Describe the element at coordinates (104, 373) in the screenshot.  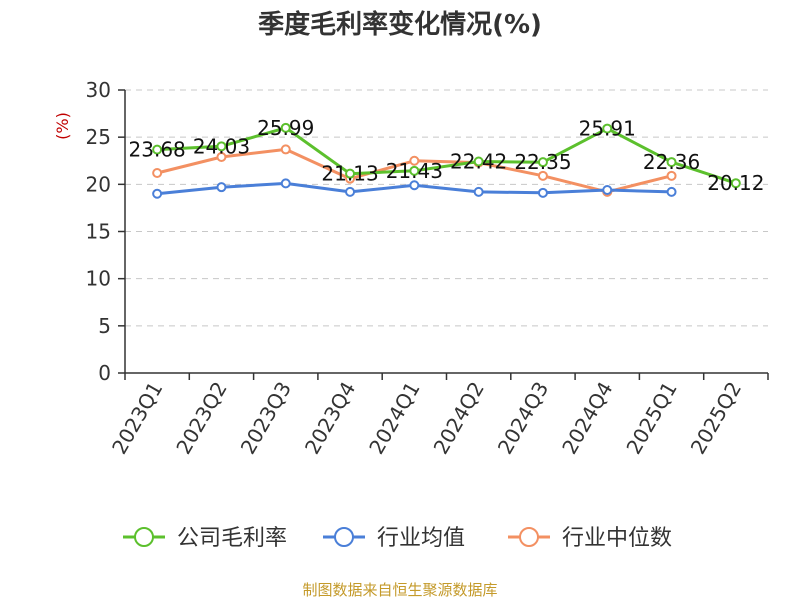
I see `y-tick-label: 0` at that location.